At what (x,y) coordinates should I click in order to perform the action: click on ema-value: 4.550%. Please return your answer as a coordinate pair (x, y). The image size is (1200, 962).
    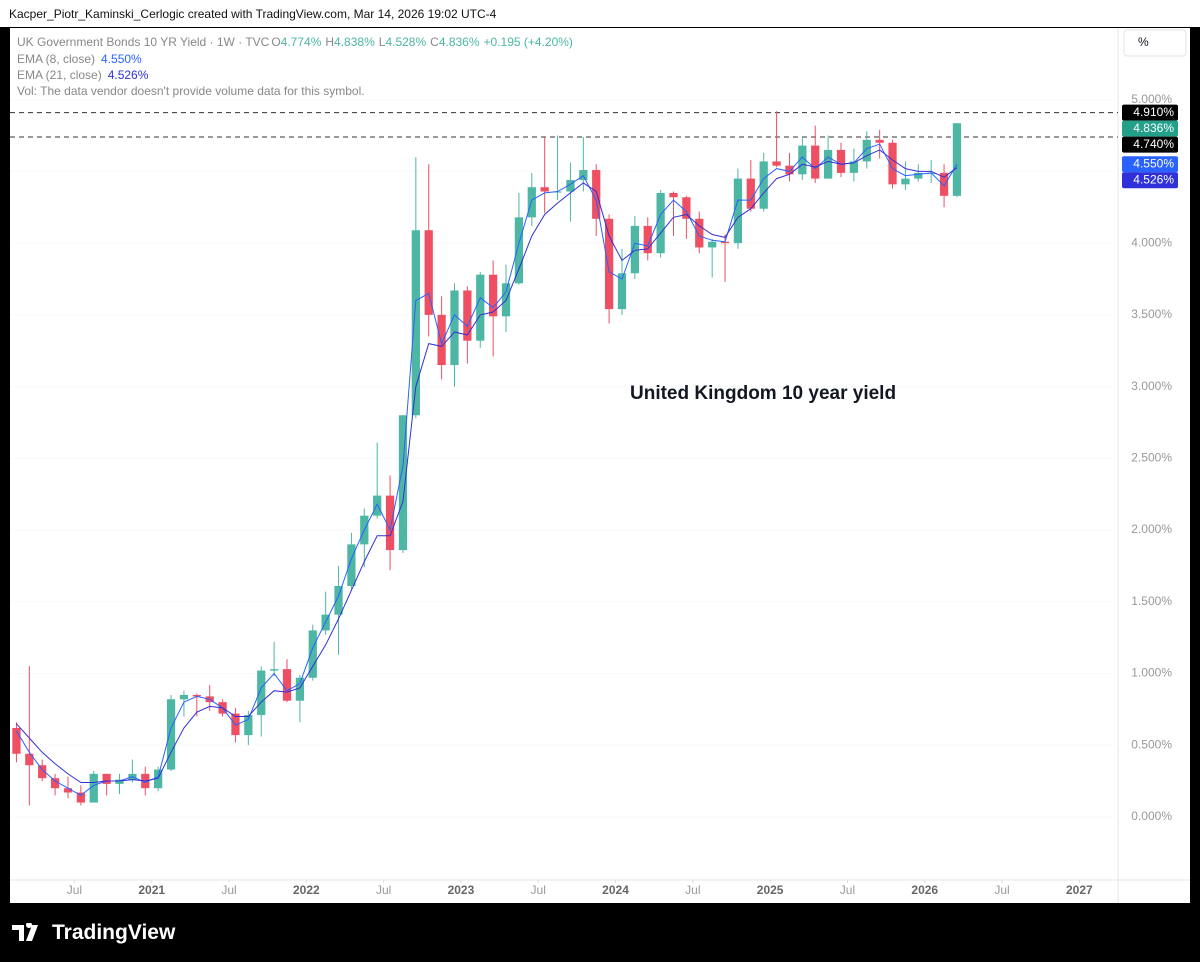
    Looking at the image, I should click on (121, 59).